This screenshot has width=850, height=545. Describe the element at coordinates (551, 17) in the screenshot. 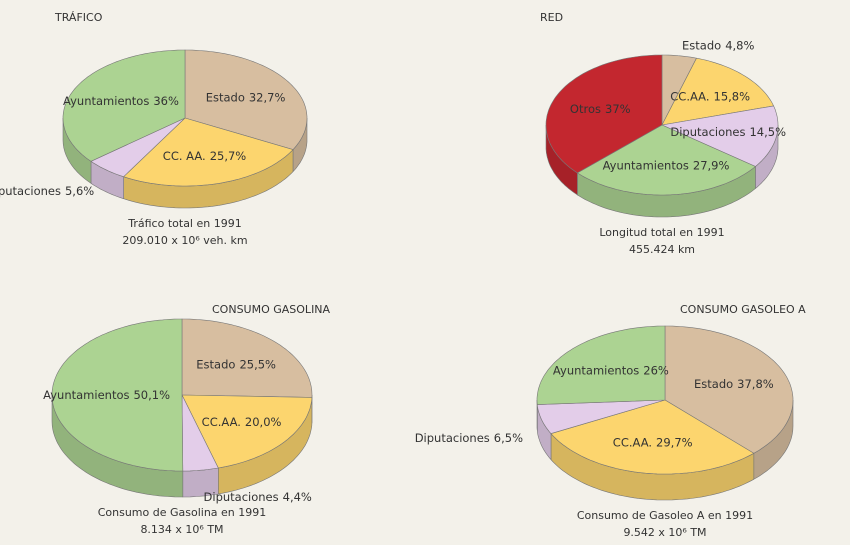

I see `chart-title: RED` at that location.